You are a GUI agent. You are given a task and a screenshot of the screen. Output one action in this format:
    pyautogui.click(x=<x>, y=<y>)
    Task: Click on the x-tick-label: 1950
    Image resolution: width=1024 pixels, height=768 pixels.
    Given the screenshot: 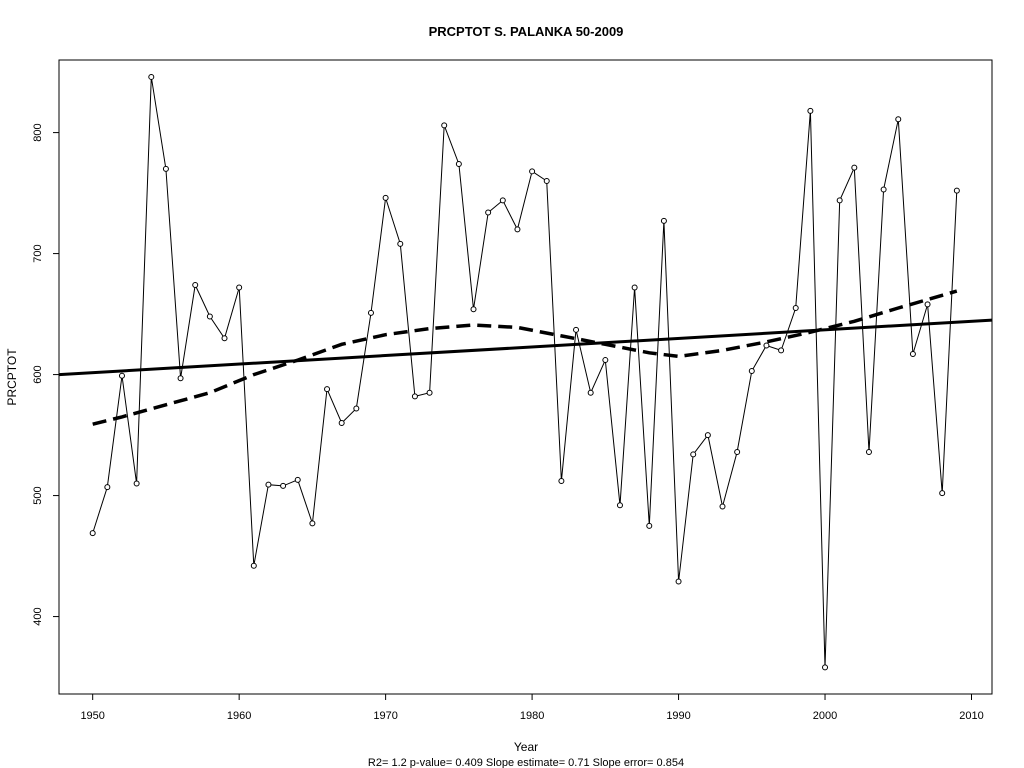 What is the action you would take?
    pyautogui.click(x=92, y=716)
    